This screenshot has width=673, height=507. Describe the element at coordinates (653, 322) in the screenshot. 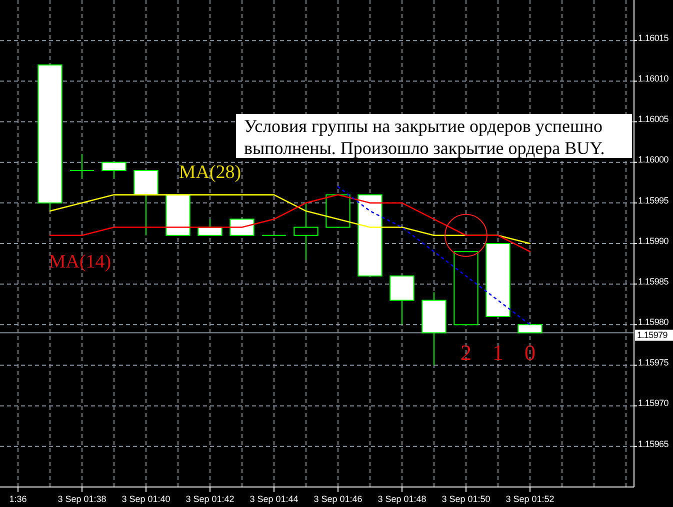

I see `y-tick-label: 1.15980` at that location.